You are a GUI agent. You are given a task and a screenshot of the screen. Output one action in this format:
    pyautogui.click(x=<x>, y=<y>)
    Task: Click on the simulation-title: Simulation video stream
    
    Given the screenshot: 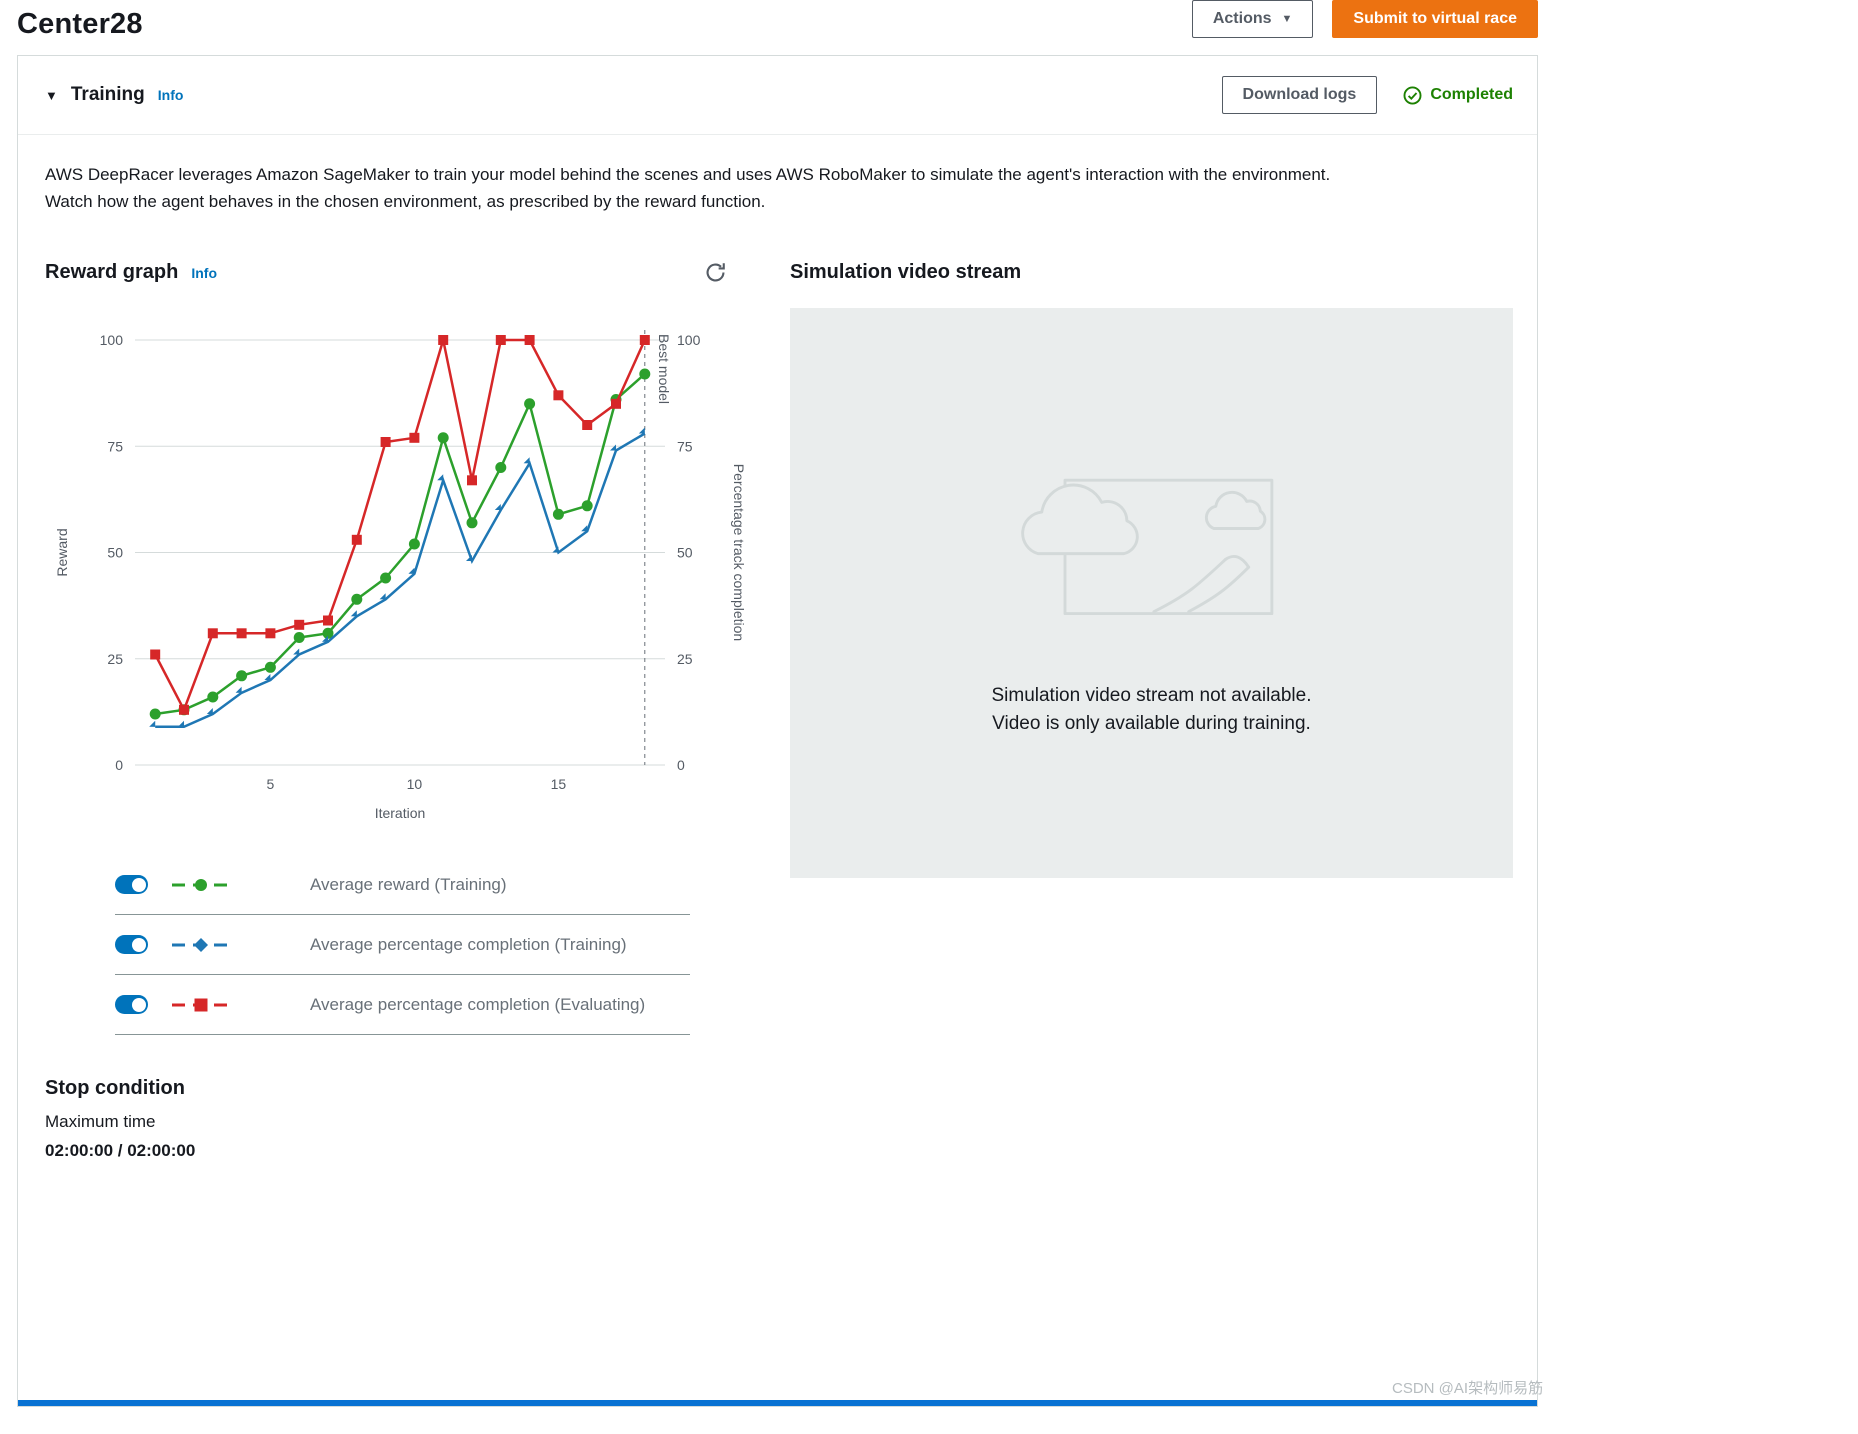 What is the action you would take?
    pyautogui.click(x=906, y=272)
    